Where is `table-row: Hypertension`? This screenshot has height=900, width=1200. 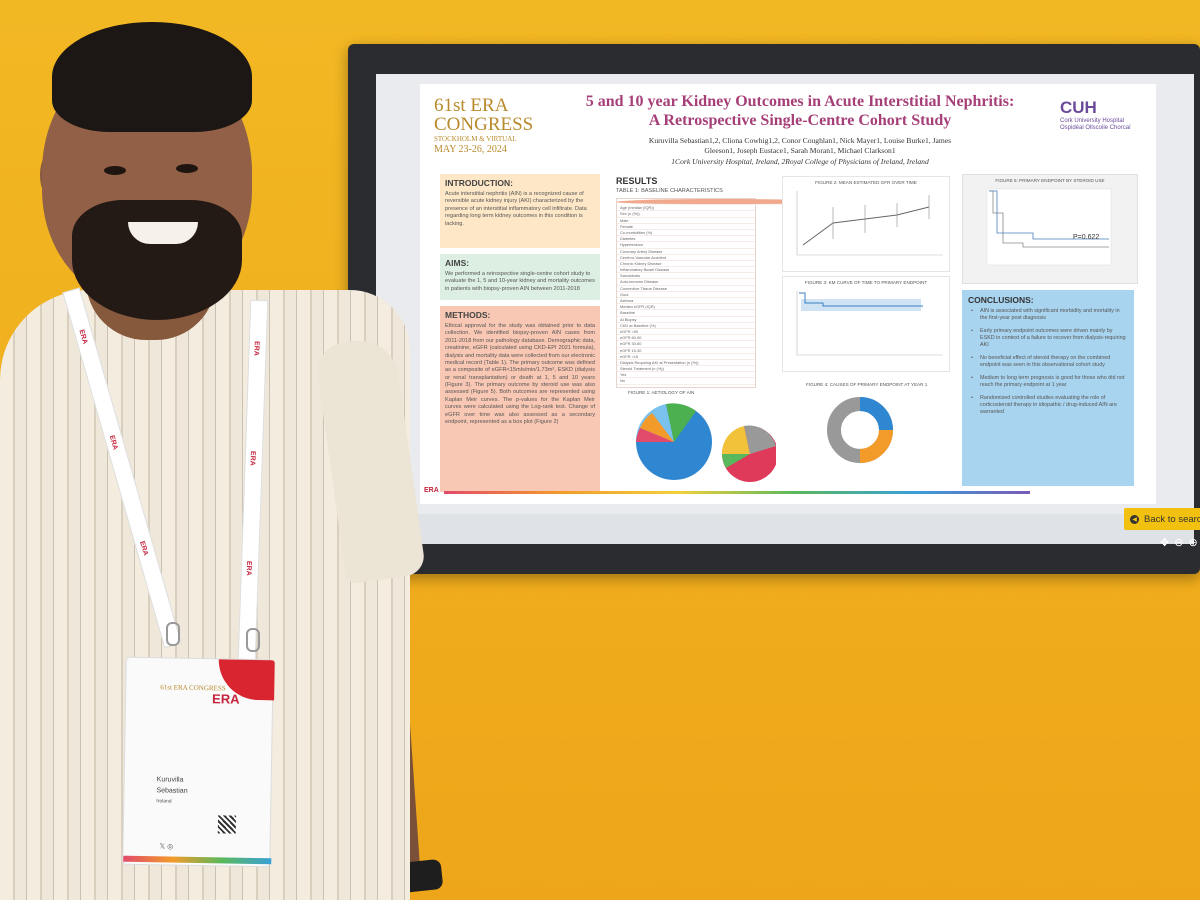 table-row: Hypertension is located at coordinates (686, 245).